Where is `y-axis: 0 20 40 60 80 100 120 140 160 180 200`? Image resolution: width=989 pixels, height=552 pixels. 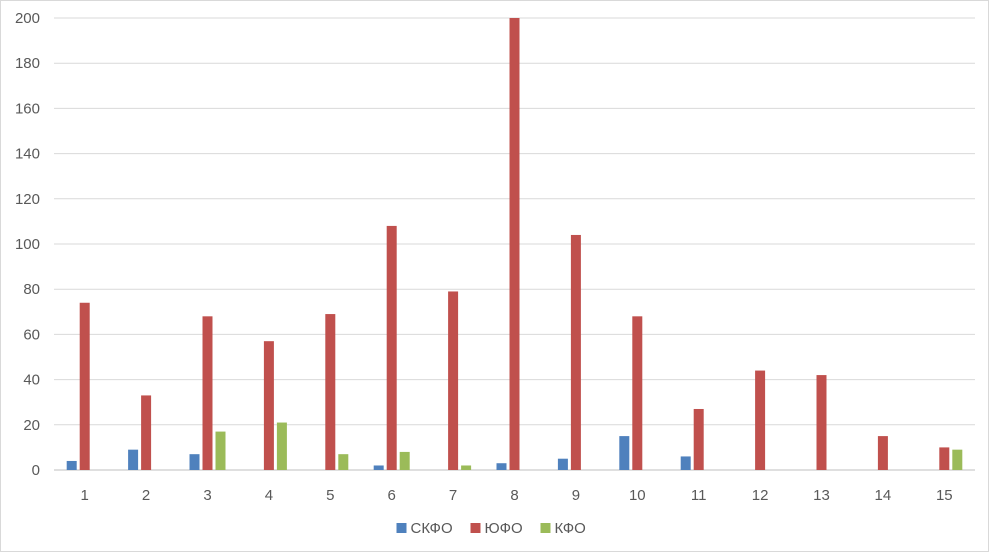 y-axis: 0 20 40 60 80 100 120 140 160 180 200 is located at coordinates (27, 244).